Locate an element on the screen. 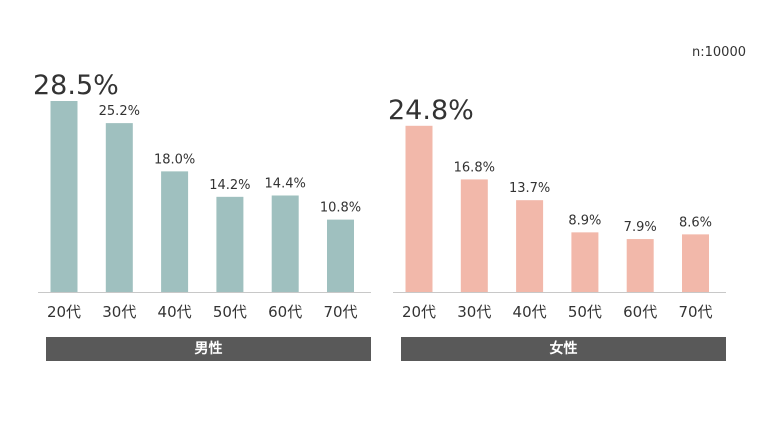 The width and height of the screenshot is (770, 433). category-label-male-1: 30代 is located at coordinates (119, 312).